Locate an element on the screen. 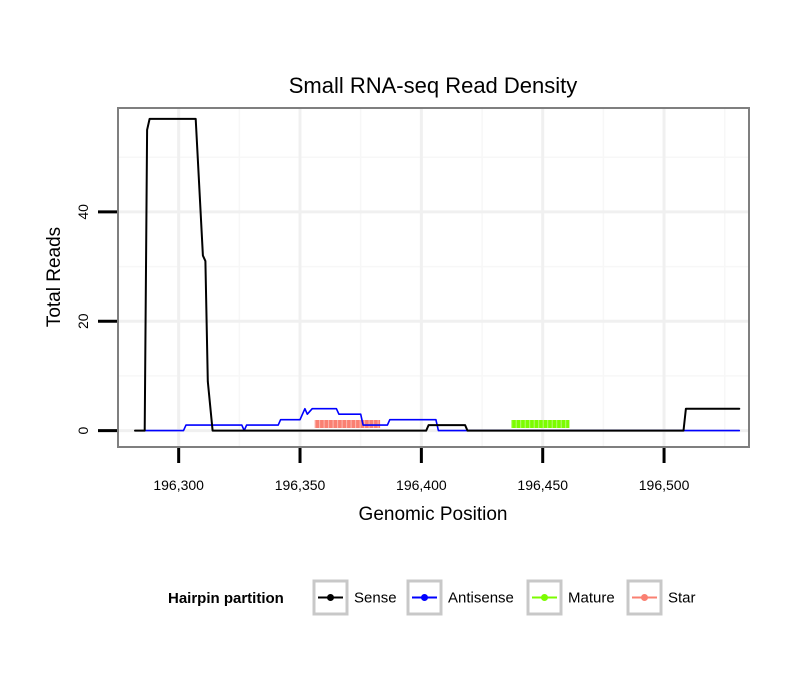 This screenshot has width=810, height=690. x-tick-label: 196,400 is located at coordinates (421, 485).